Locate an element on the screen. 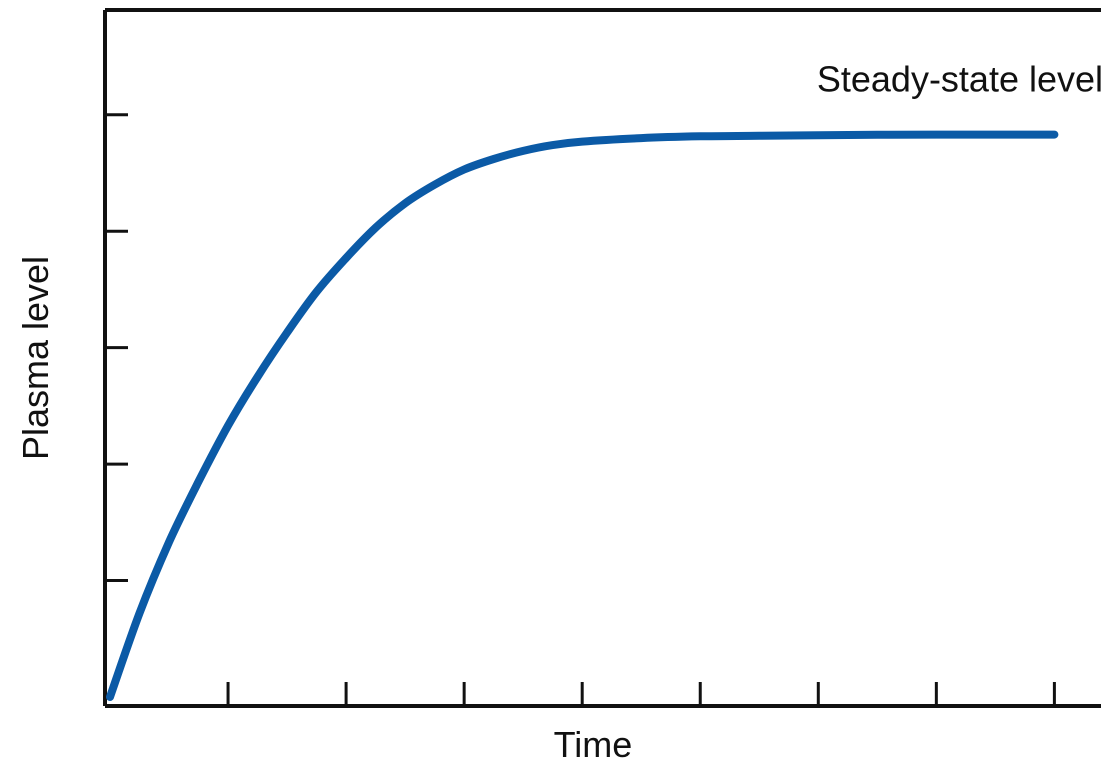  steady-state-annotation: Steady-state level is located at coordinates (959, 79).